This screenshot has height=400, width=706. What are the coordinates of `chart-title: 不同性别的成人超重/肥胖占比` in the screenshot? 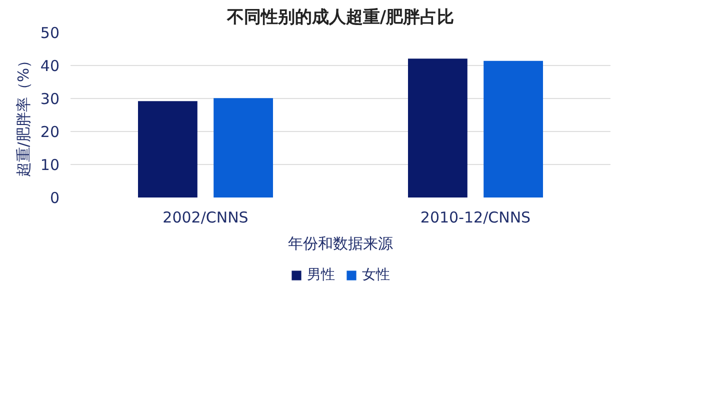 It's located at (340, 18).